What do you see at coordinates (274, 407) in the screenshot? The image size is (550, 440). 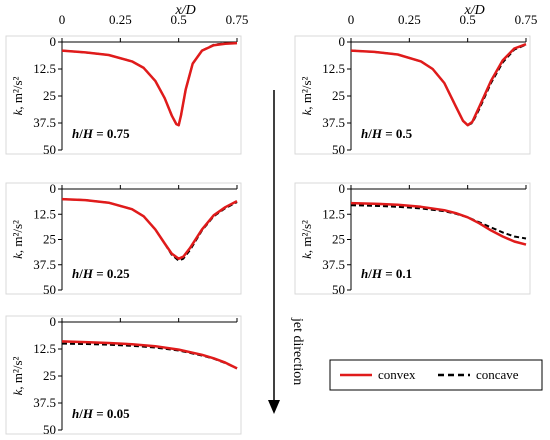 I see `jet-direction-arrowhead` at bounding box center [274, 407].